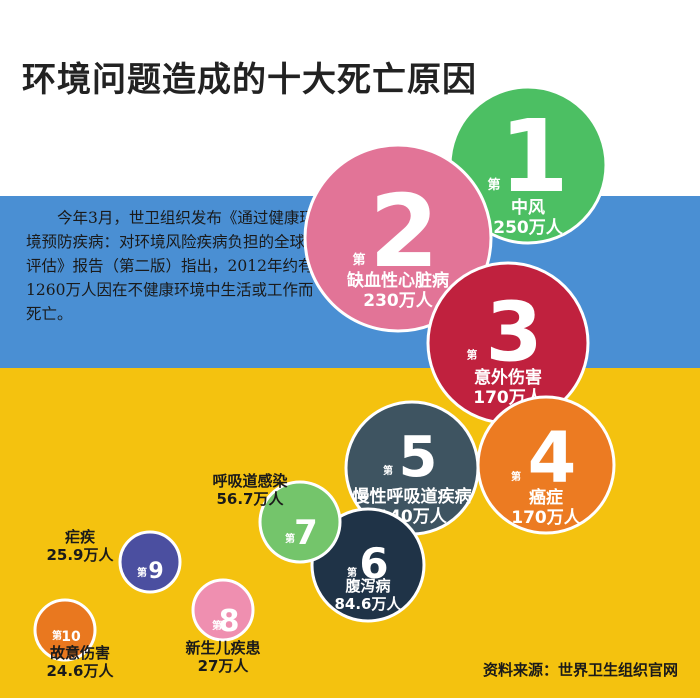  What do you see at coordinates (546, 497) in the screenshot?
I see `cause-name: 癌症` at bounding box center [546, 497].